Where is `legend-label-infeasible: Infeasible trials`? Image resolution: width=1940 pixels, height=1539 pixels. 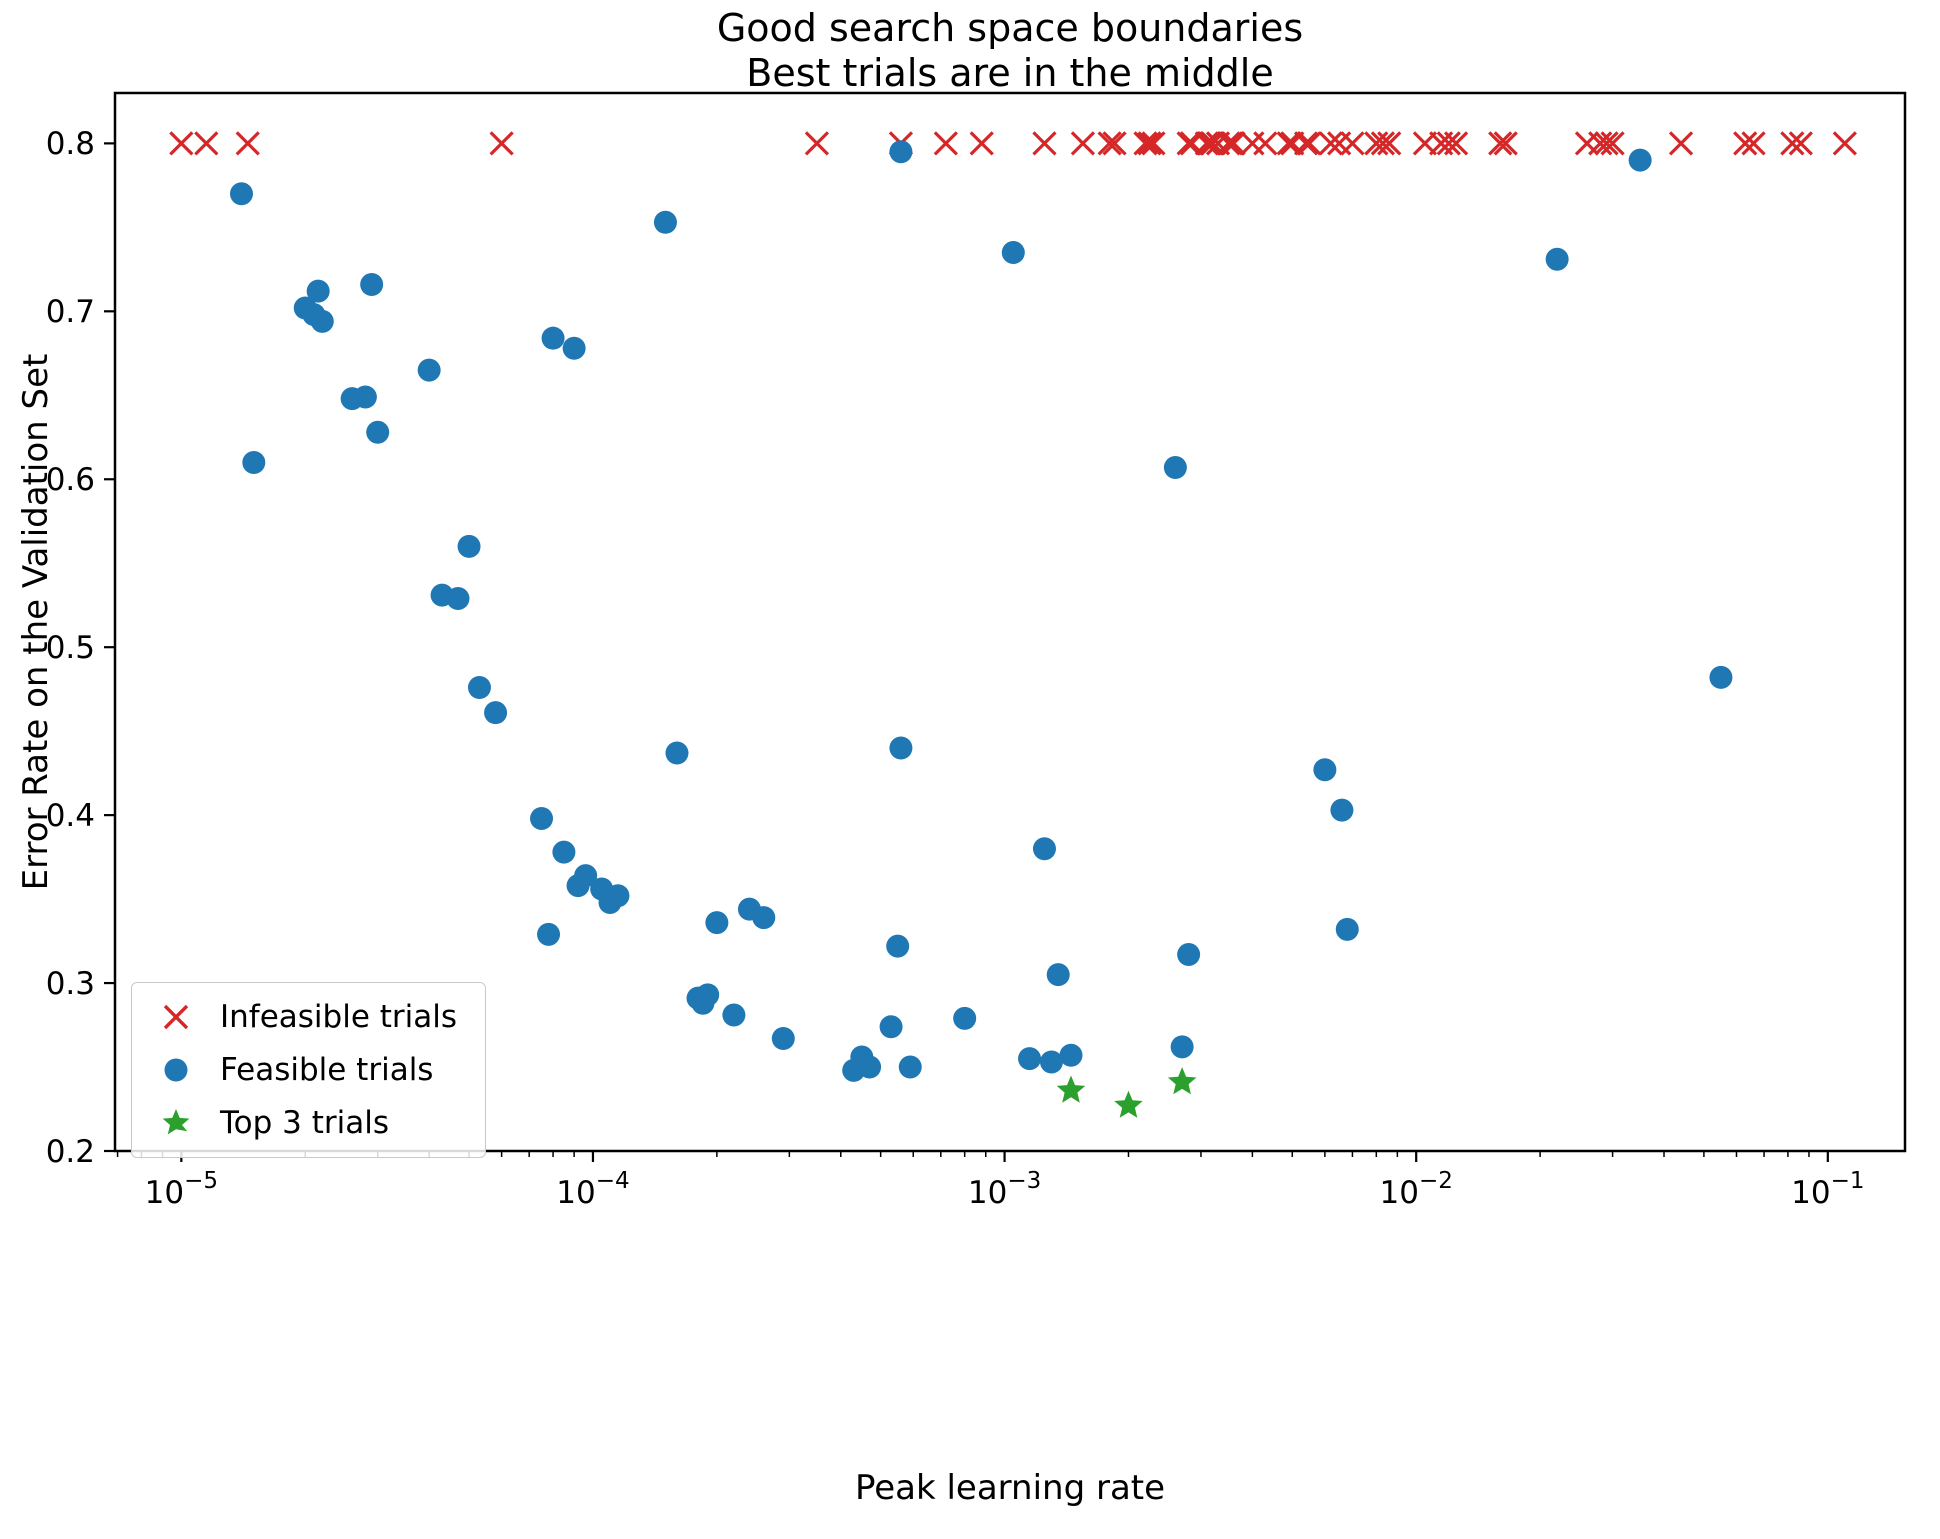
legend-label-infeasible: Infeasible trials is located at coordinates (339, 1017).